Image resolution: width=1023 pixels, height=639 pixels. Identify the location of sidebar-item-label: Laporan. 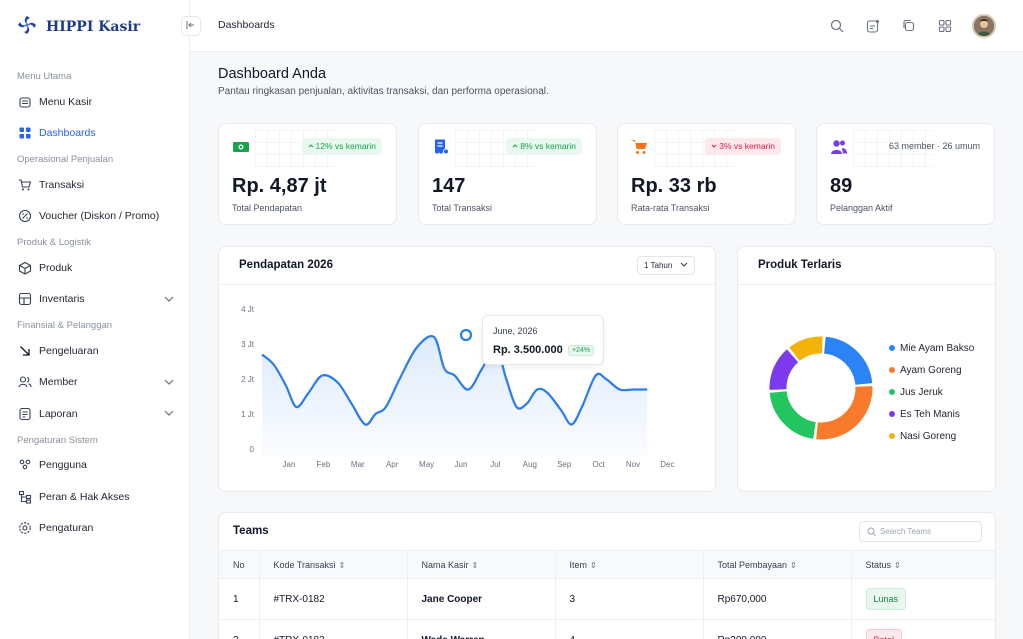
(58, 413).